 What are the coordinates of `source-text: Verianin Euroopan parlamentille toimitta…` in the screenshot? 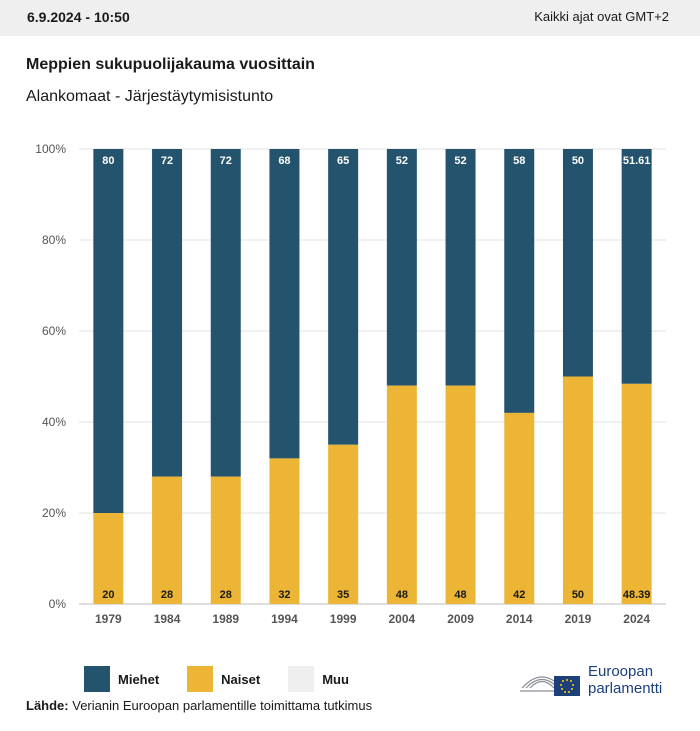 It's located at (222, 705).